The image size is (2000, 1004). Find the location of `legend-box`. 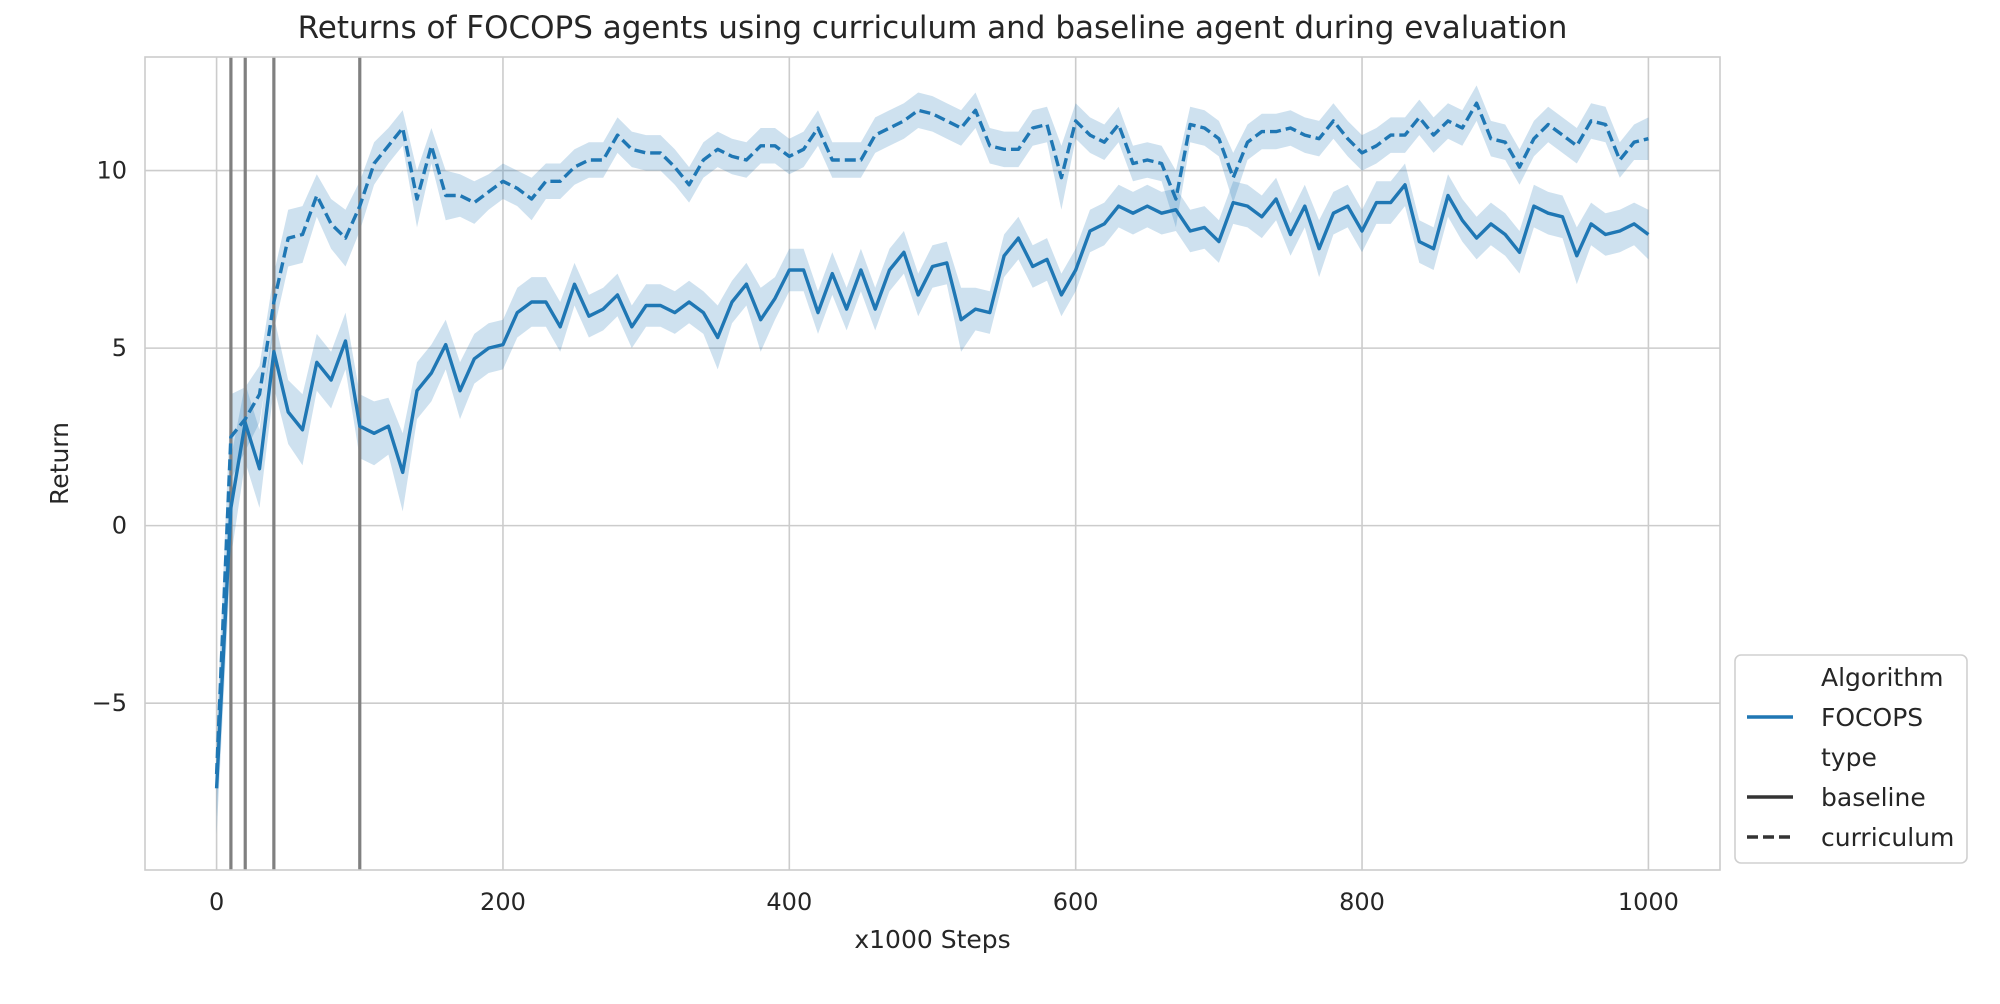

legend-box is located at coordinates (1851, 759).